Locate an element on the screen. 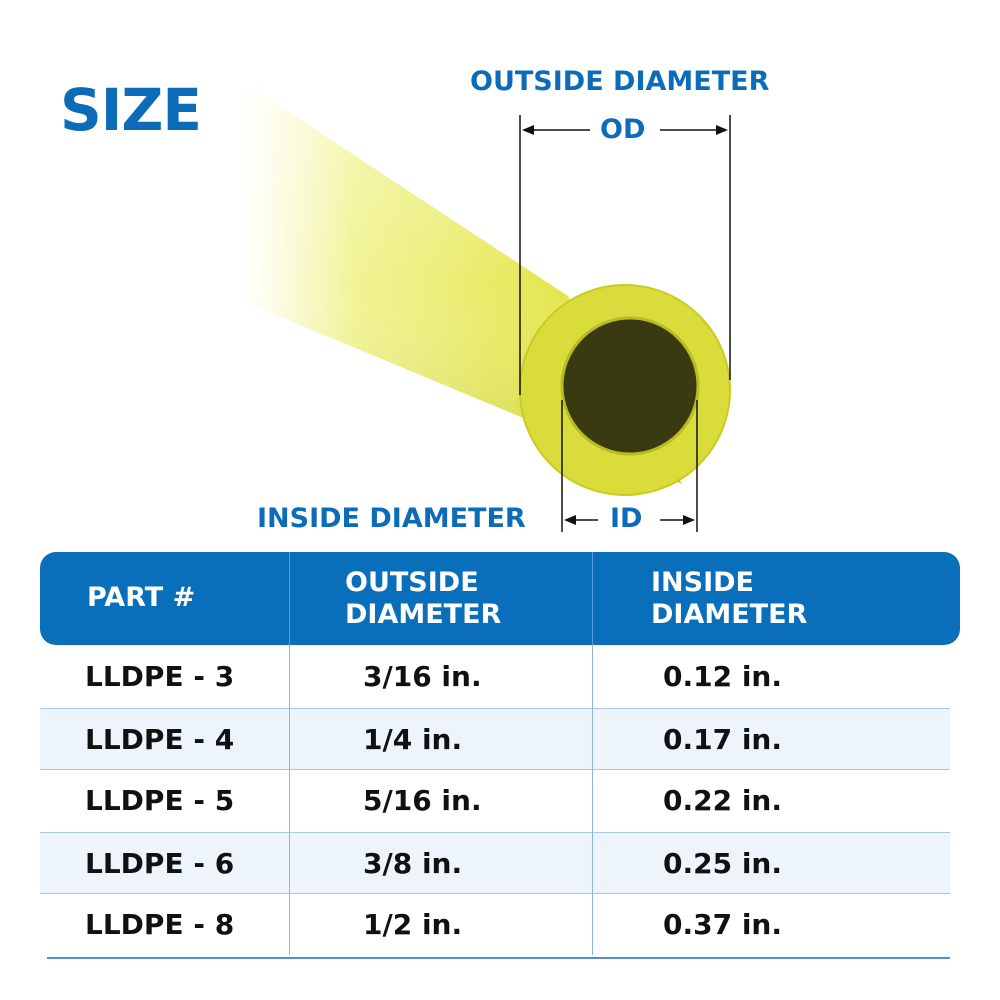  od-label: OD is located at coordinates (623, 129).